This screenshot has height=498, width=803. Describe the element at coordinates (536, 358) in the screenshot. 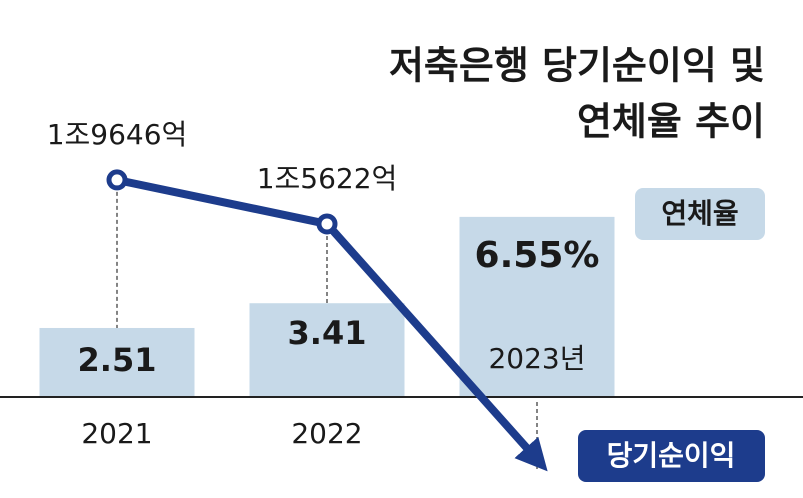

I see `x-tick-label: 2023년` at that location.